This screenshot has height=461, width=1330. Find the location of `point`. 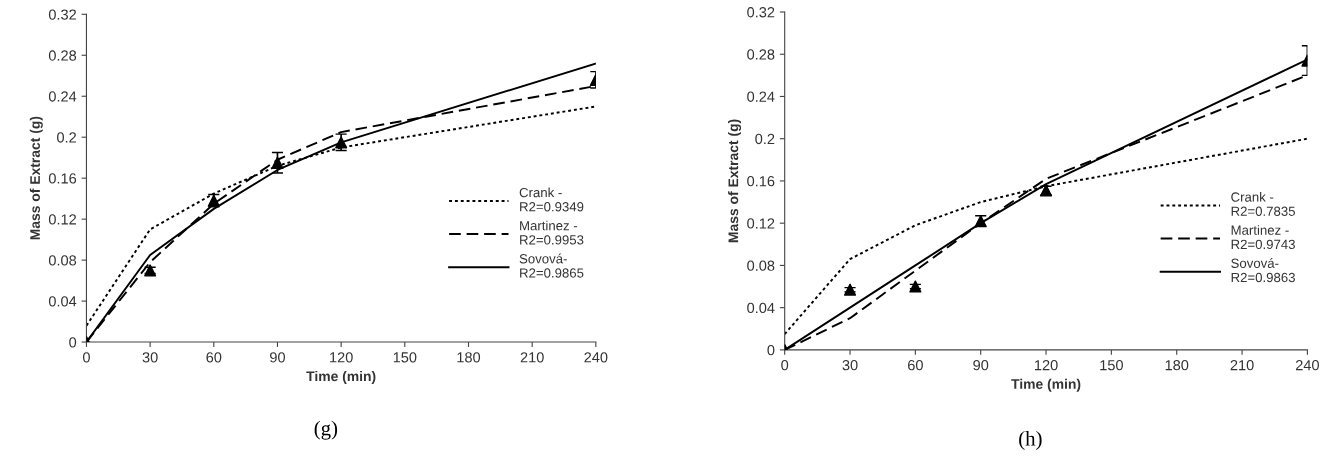

point is located at coordinates (277, 162).